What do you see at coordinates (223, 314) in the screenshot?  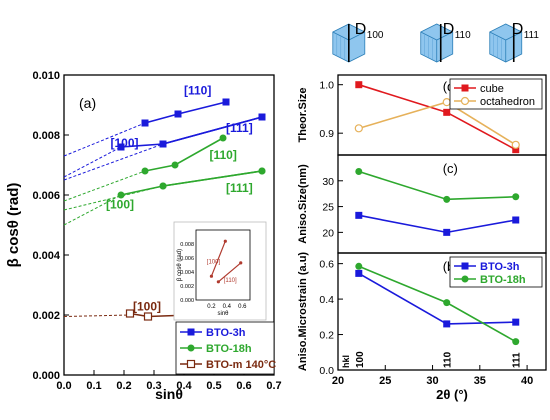 I see `inset-x-axis-label: sinθ` at bounding box center [223, 314].